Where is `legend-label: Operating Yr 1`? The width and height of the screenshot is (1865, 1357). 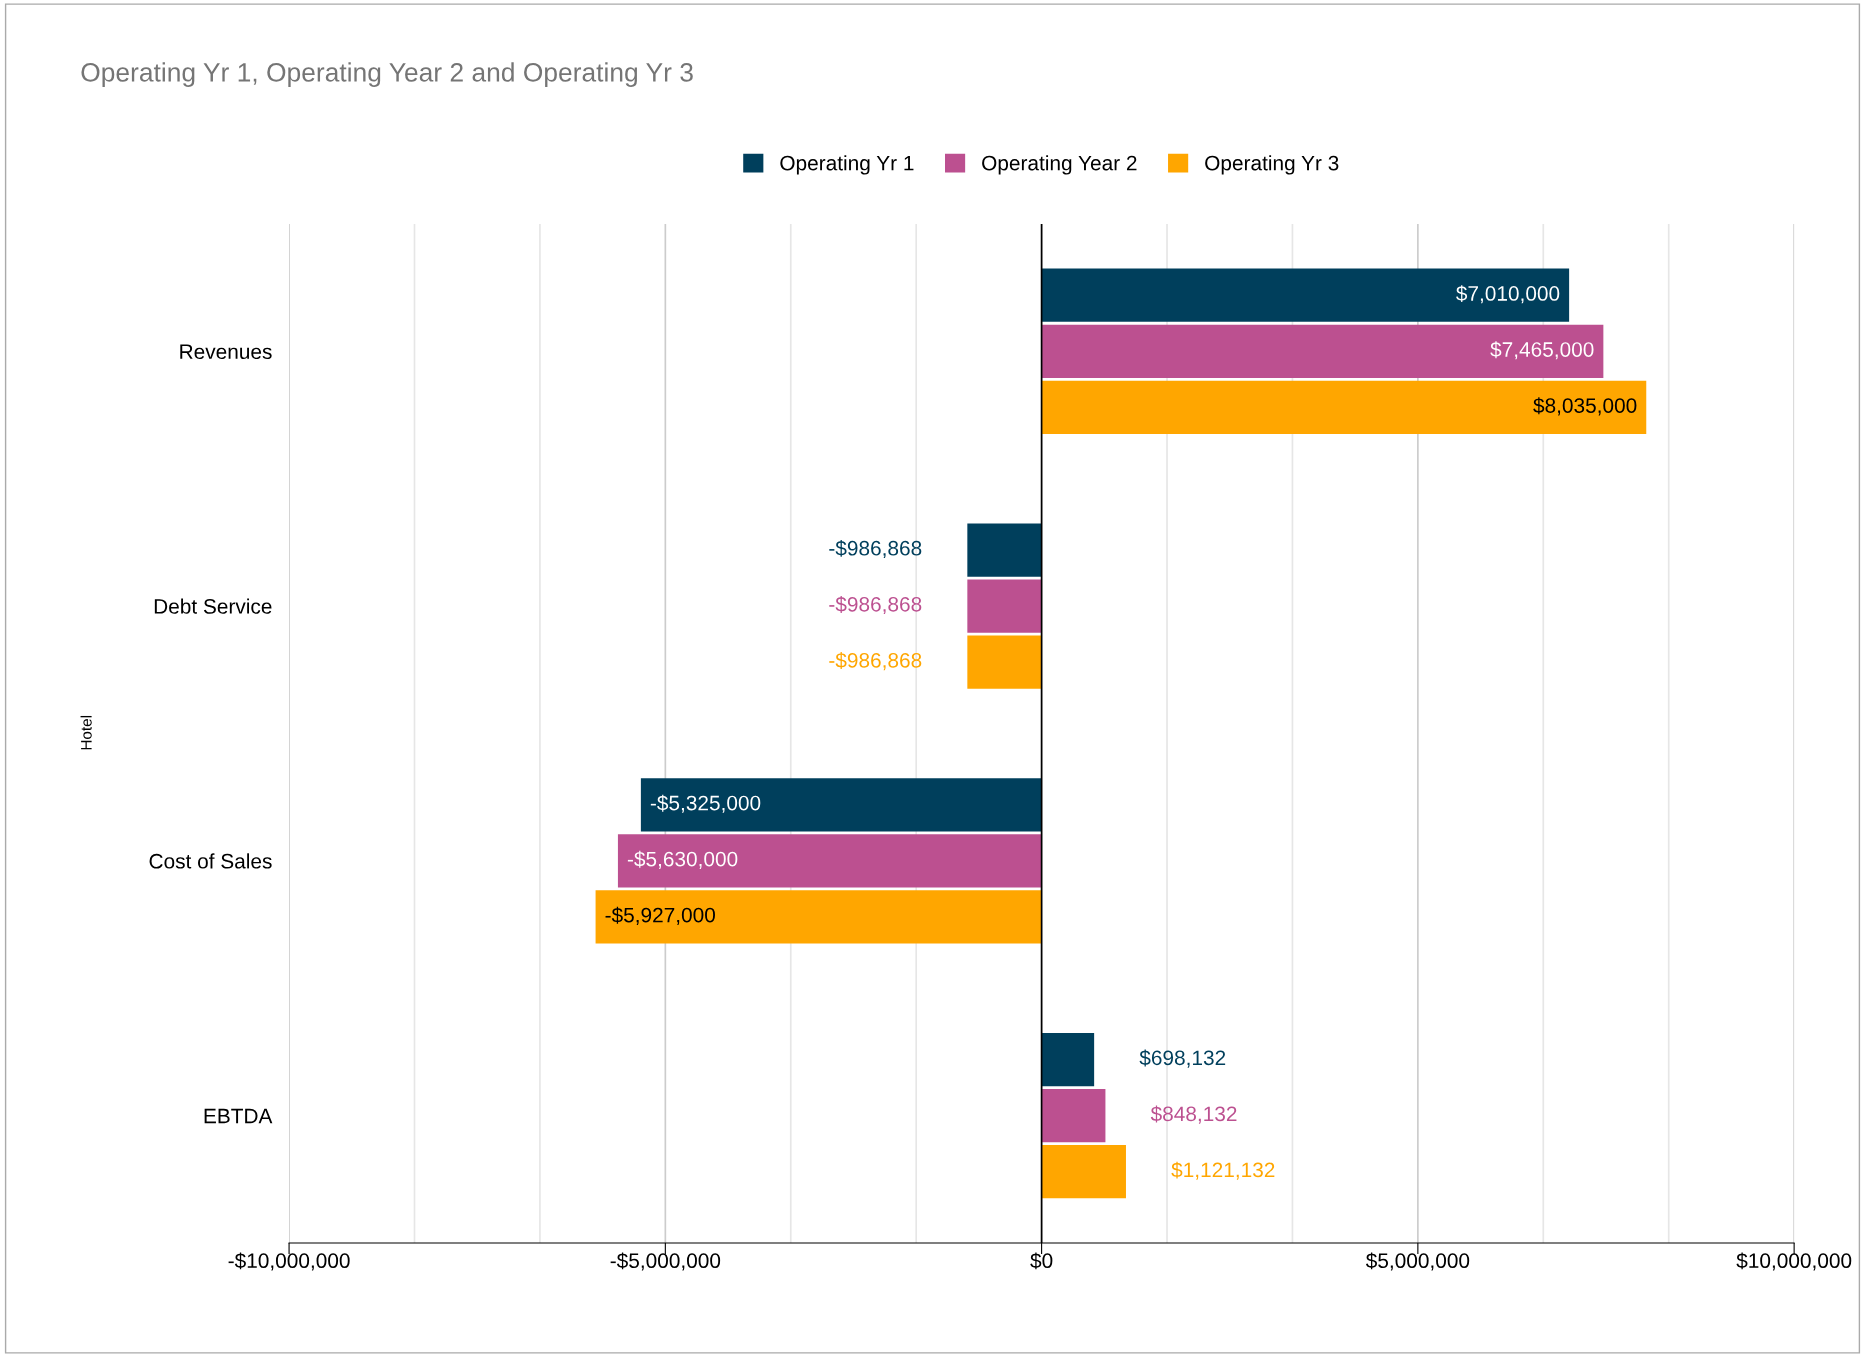
legend-label: Operating Yr 1 is located at coordinates (847, 165).